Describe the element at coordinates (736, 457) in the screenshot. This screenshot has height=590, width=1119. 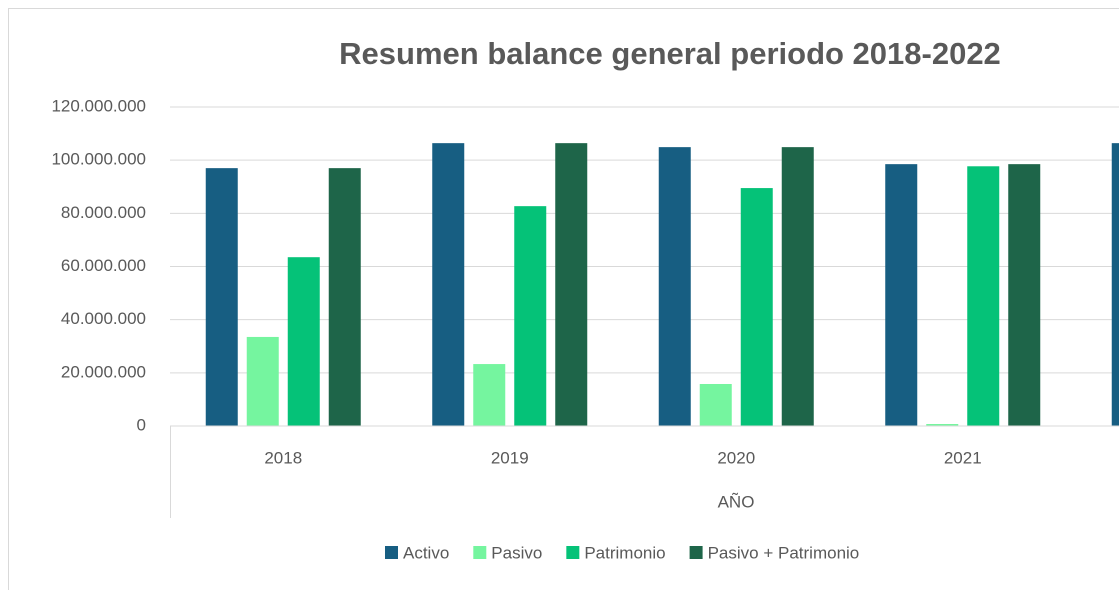
I see `x-tick-label: 2020` at that location.